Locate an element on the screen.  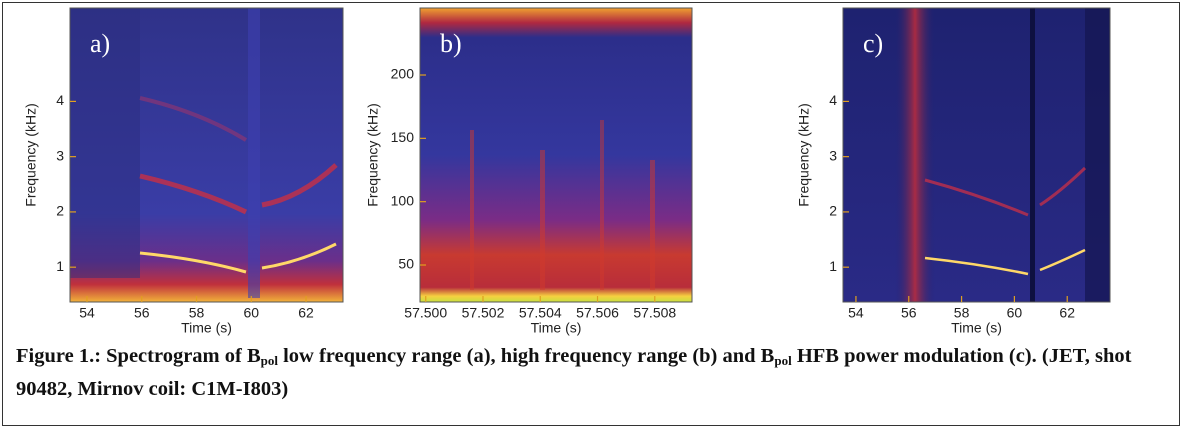
caption-text: Figure 1.: Spectrogram of B is located at coordinates (138, 356).